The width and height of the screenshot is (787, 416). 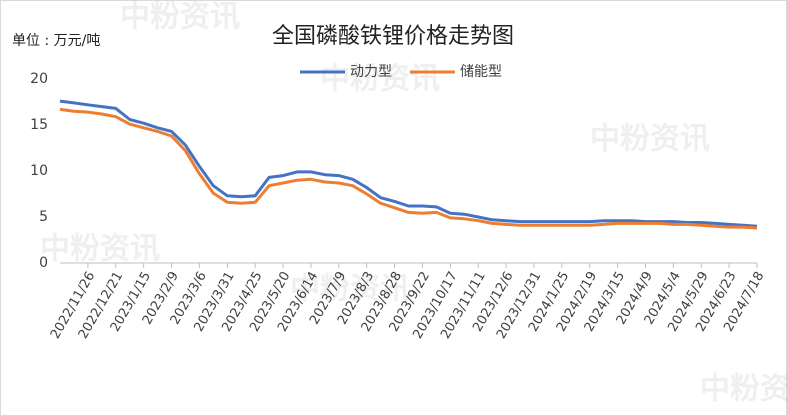 What do you see at coordinates (43, 217) in the screenshot?
I see `y-tick-label: 5` at bounding box center [43, 217].